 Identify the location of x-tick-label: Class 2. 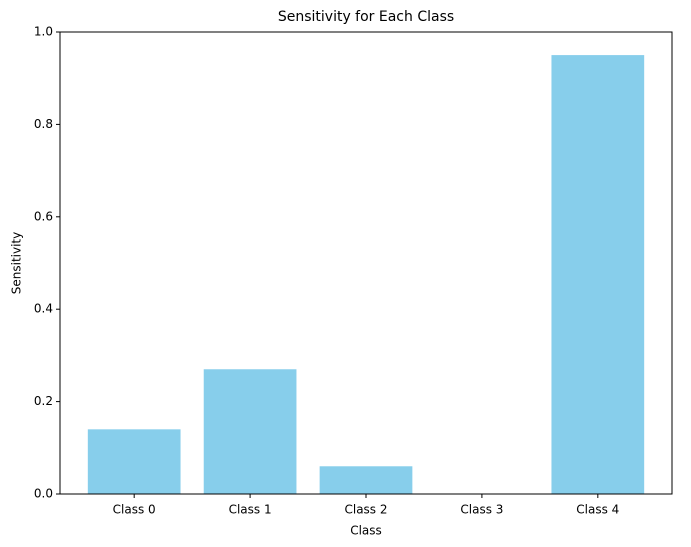
(365, 510).